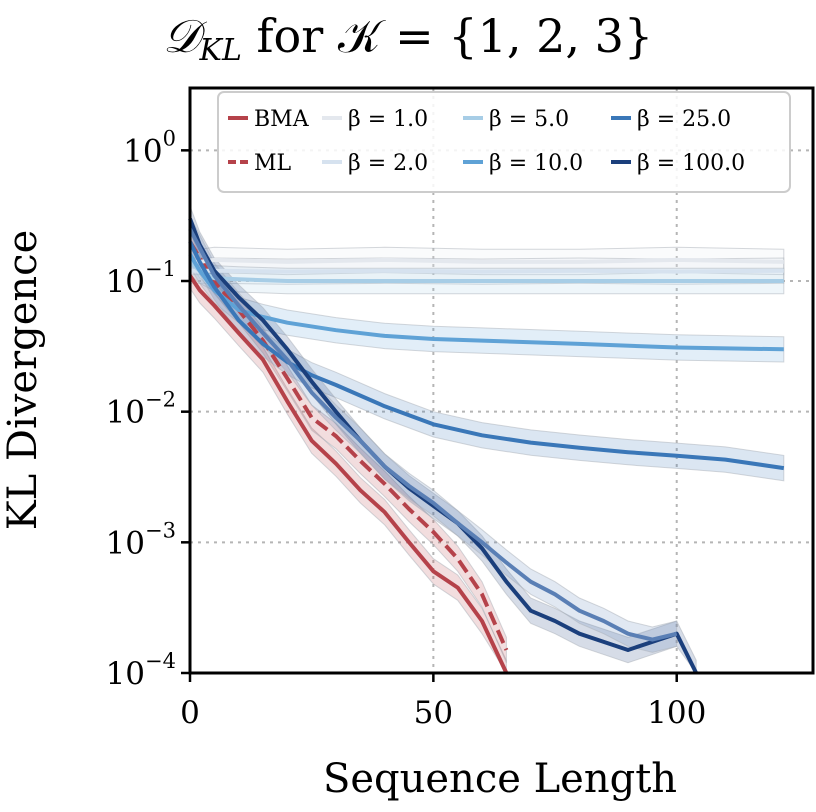 The height and width of the screenshot is (812, 816). What do you see at coordinates (433, 713) in the screenshot?
I see `x-tick-label-1: 50` at bounding box center [433, 713].